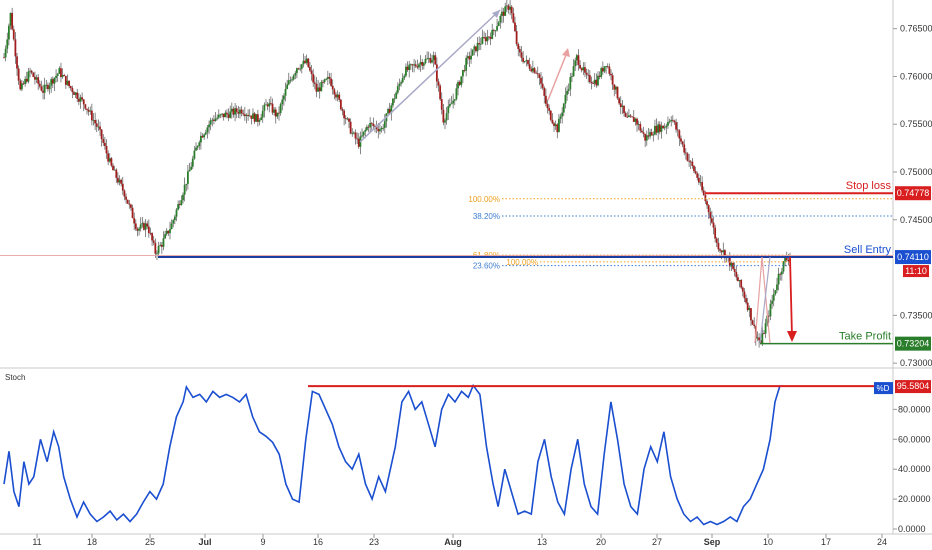 The width and height of the screenshot is (932, 550). What do you see at coordinates (791, 297) in the screenshot?
I see `sell-arrow-line` at bounding box center [791, 297].